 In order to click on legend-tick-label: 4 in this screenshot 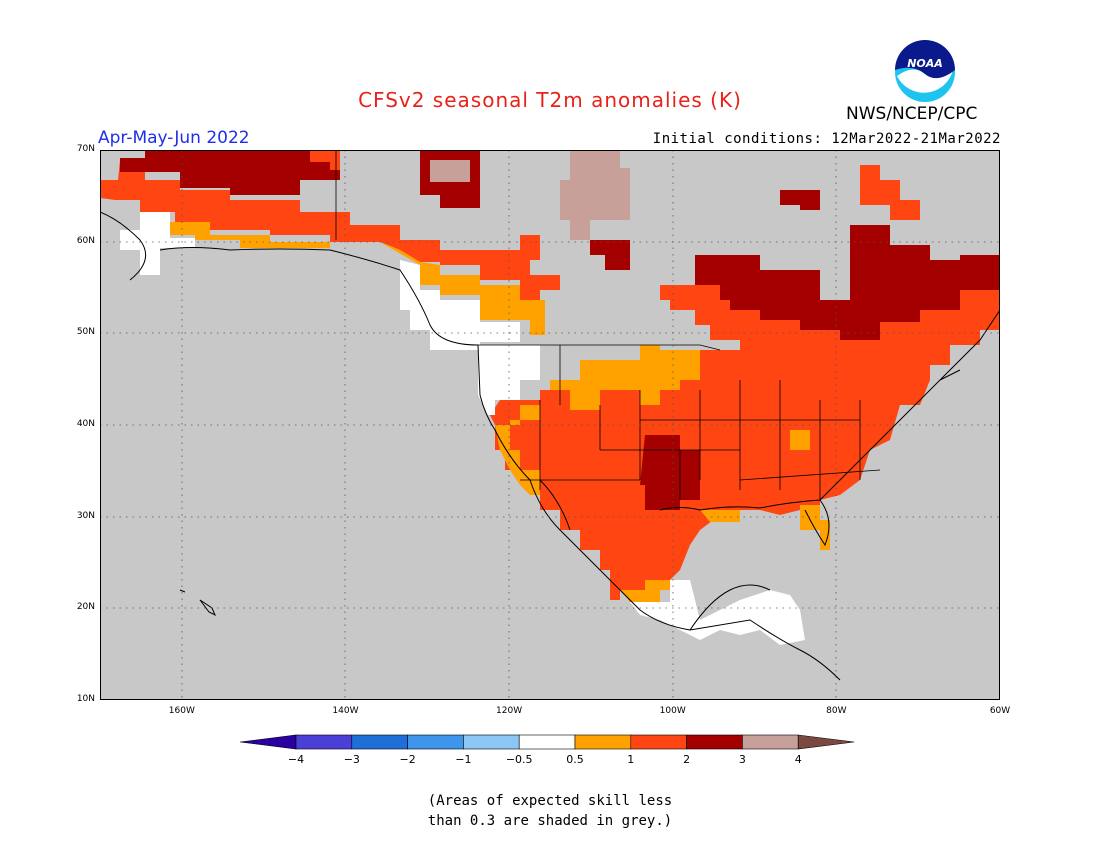, I will do `click(798, 759)`.